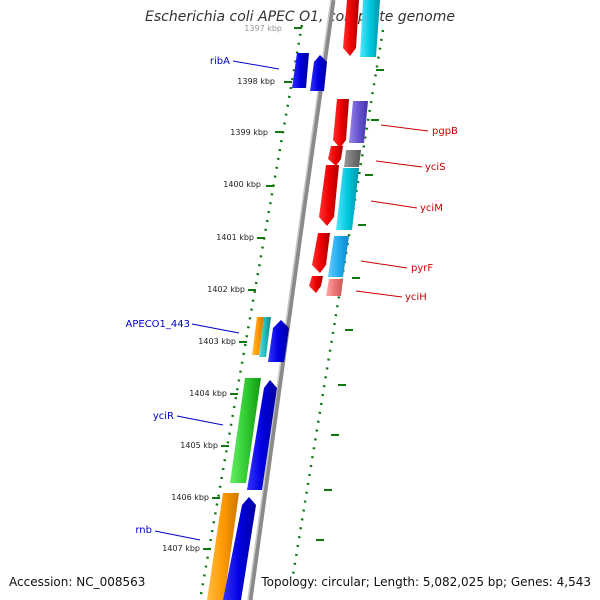 The image size is (600, 600). What do you see at coordinates (217, 341) in the screenshot?
I see `tick-label: 1403 kbp` at bounding box center [217, 341].